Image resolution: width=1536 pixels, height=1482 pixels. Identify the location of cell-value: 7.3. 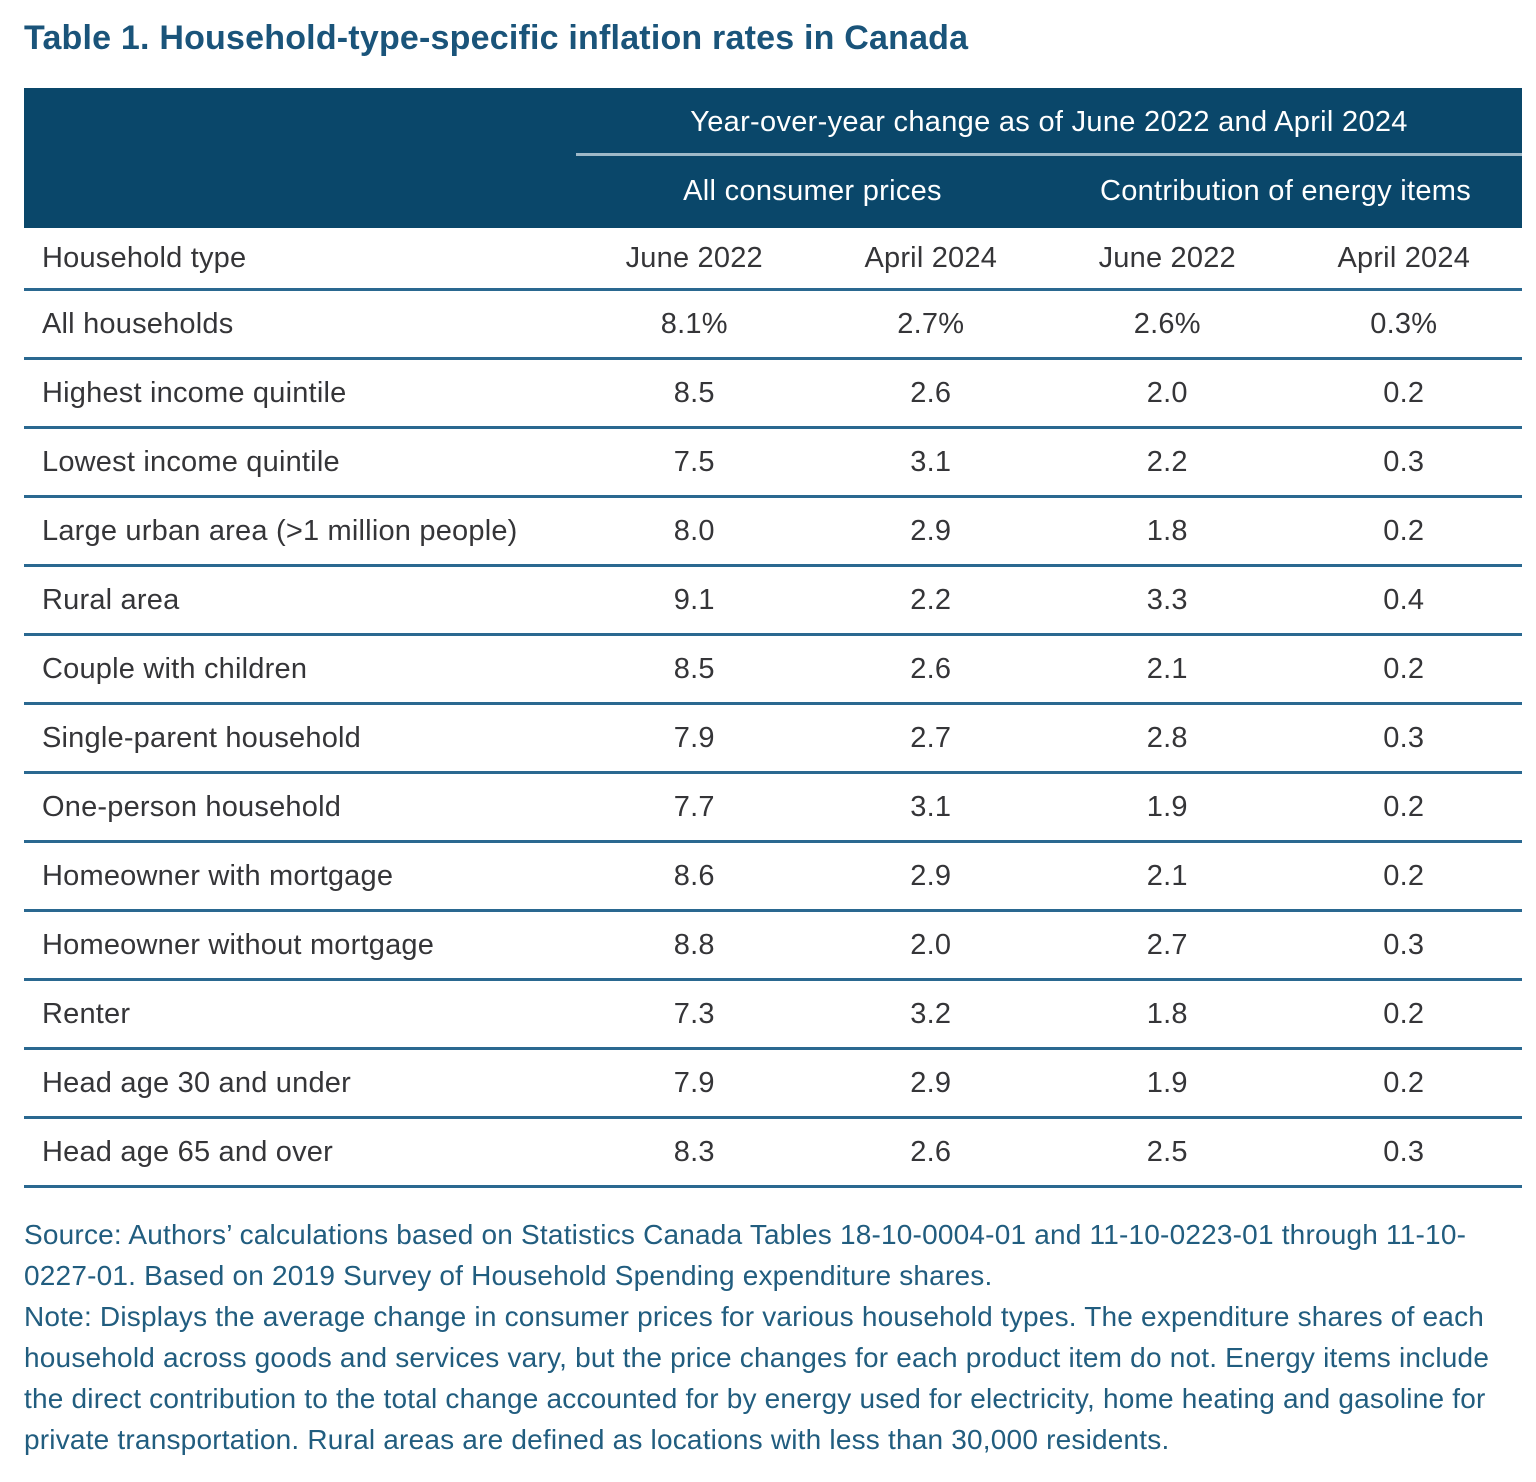
(694, 1013).